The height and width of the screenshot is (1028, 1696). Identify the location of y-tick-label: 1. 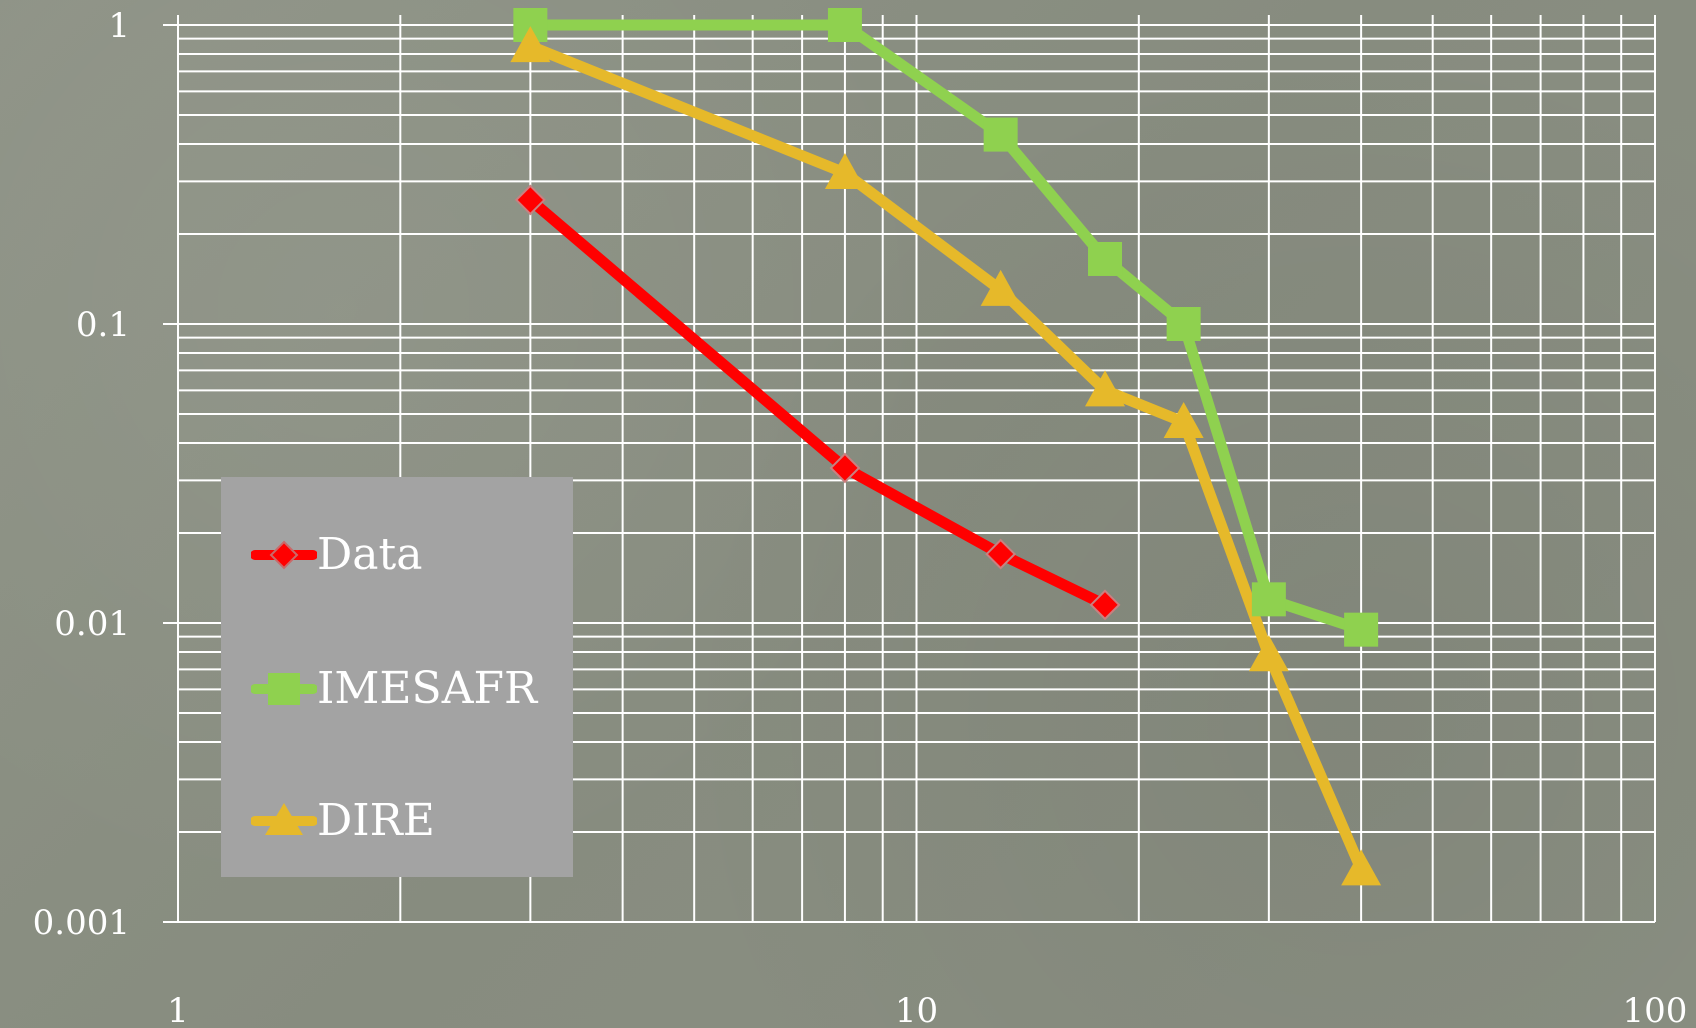
(119, 26).